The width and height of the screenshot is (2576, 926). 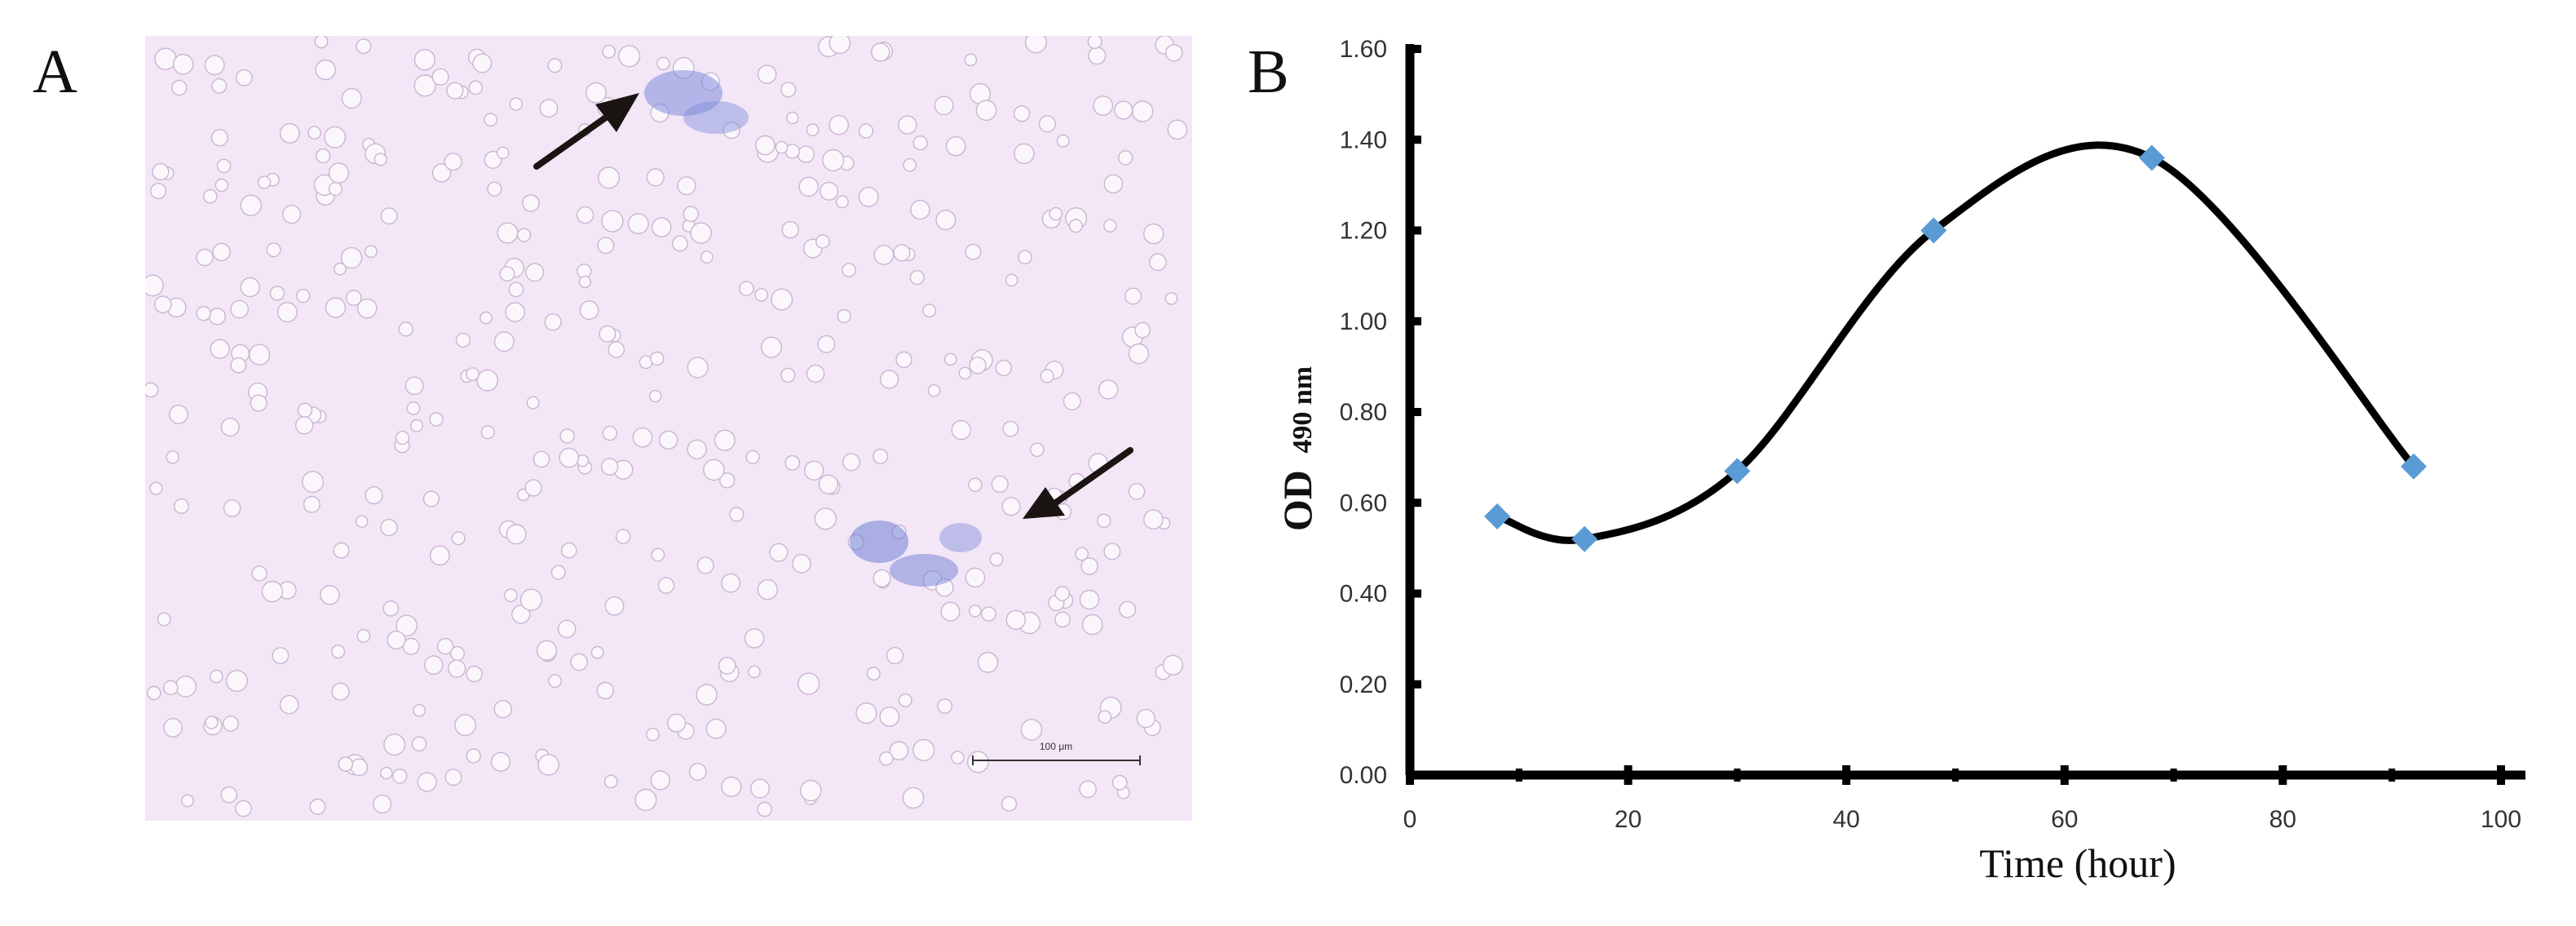 What do you see at coordinates (1363, 775) in the screenshot?
I see `y-tick-label: 0.00` at bounding box center [1363, 775].